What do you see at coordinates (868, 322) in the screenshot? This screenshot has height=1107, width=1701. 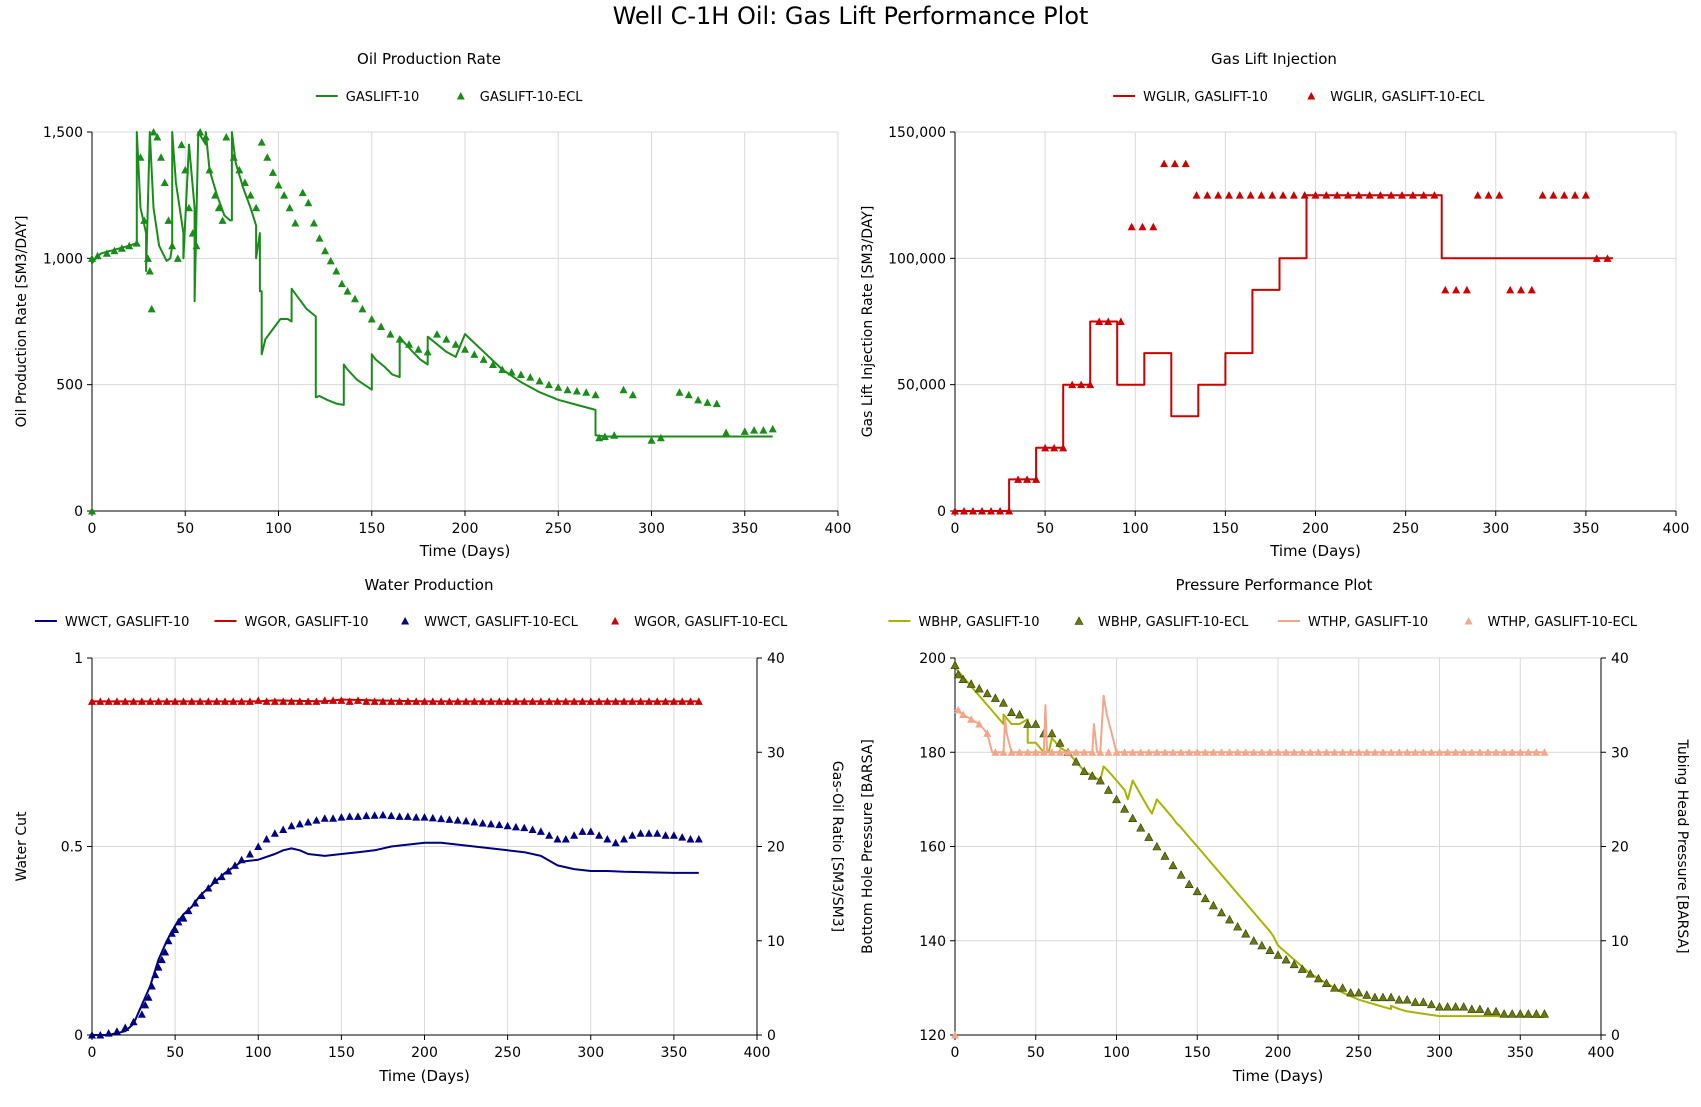 I see `y-axis-label: Gas Lift Injection Rate [SM3/DAY]` at bounding box center [868, 322].